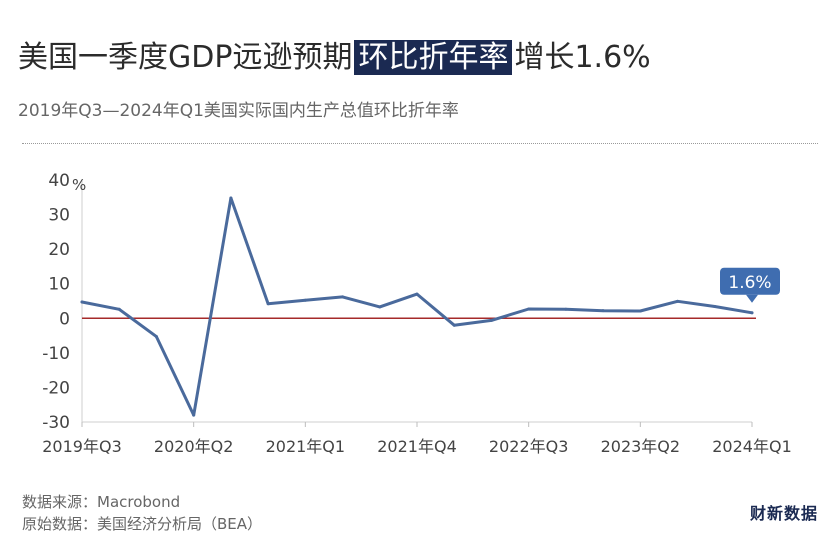  Describe the element at coordinates (420, 143) in the screenshot. I see `title-divider` at that location.